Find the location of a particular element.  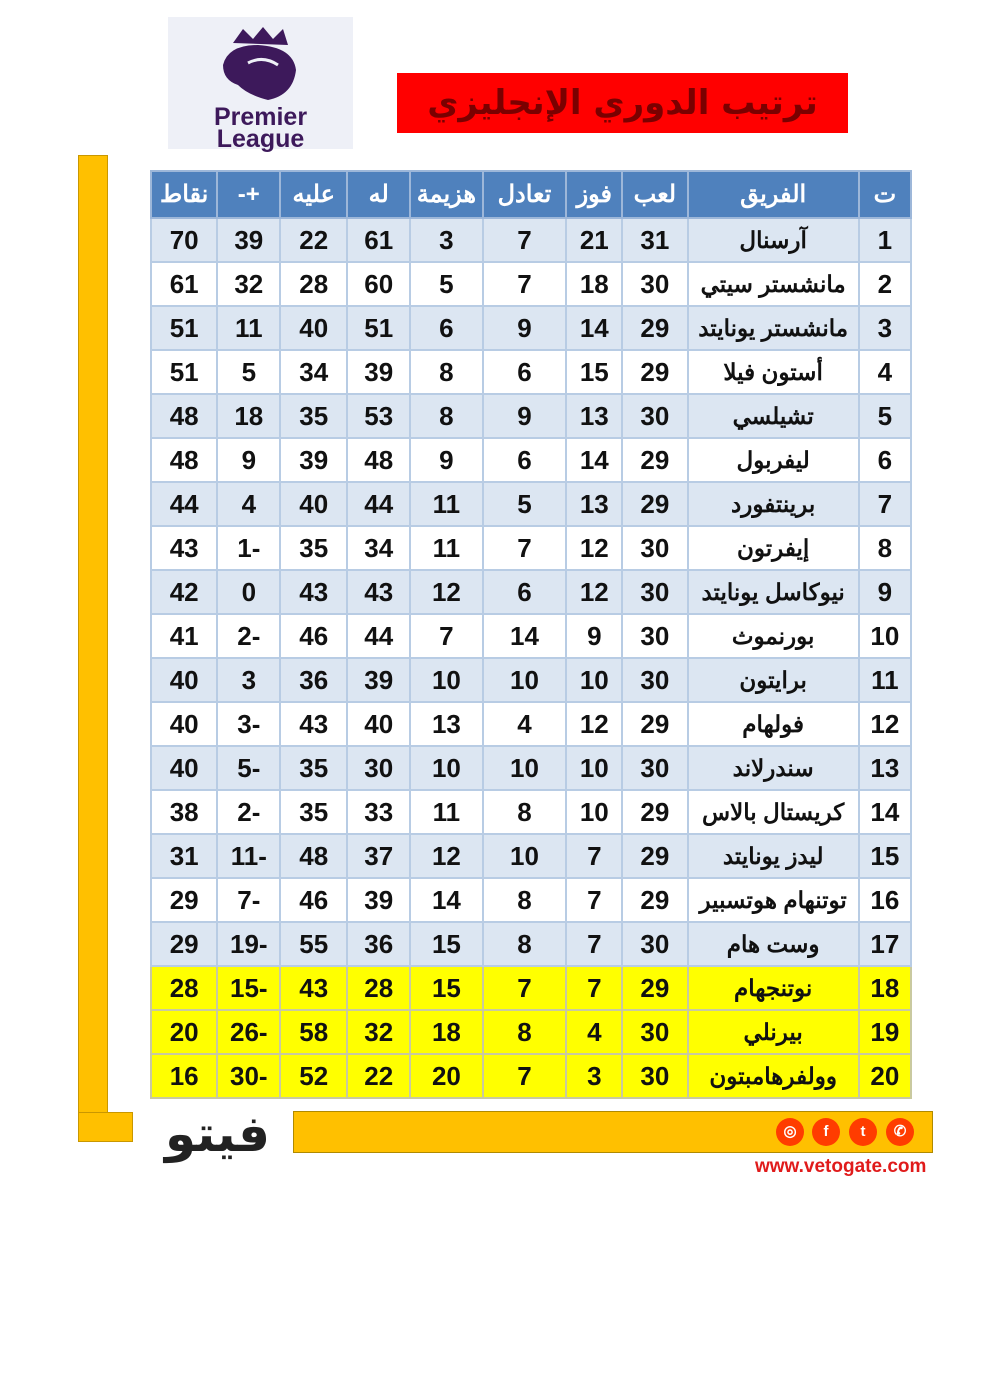

table-row: 17 وست هام 30 7 8 15 36 55 -19 29 is located at coordinates (531, 944).